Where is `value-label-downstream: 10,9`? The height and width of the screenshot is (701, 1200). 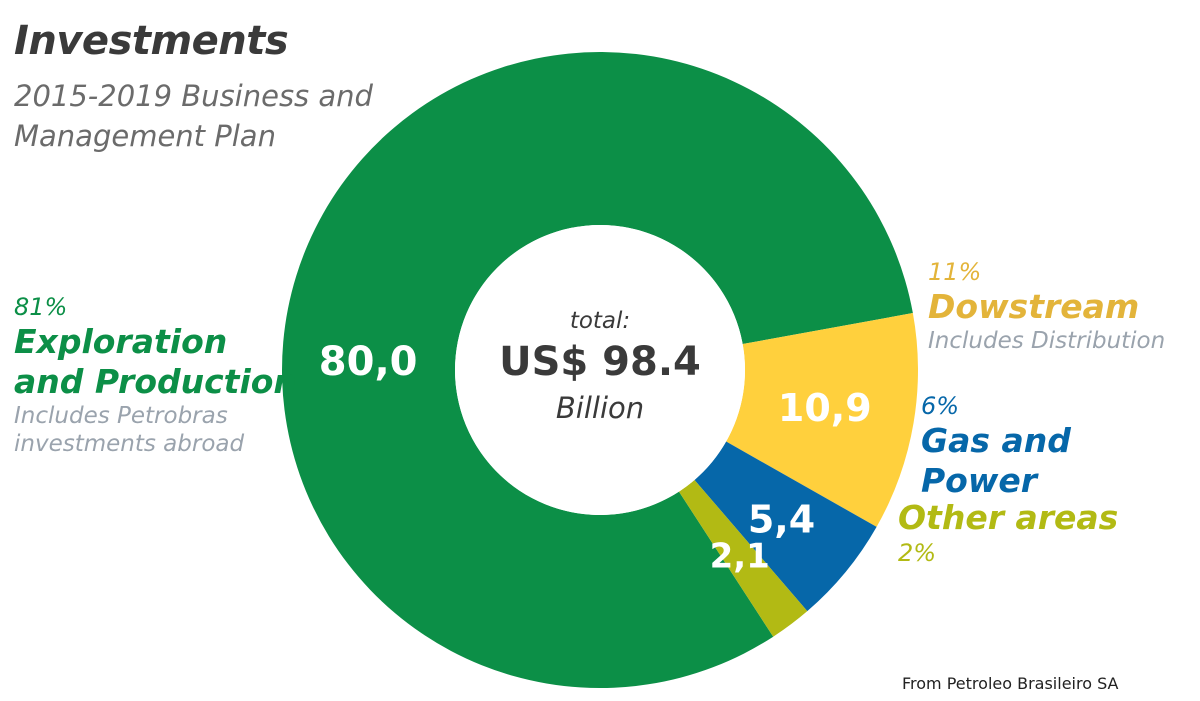
value-label-downstream: 10,9 is located at coordinates (825, 408).